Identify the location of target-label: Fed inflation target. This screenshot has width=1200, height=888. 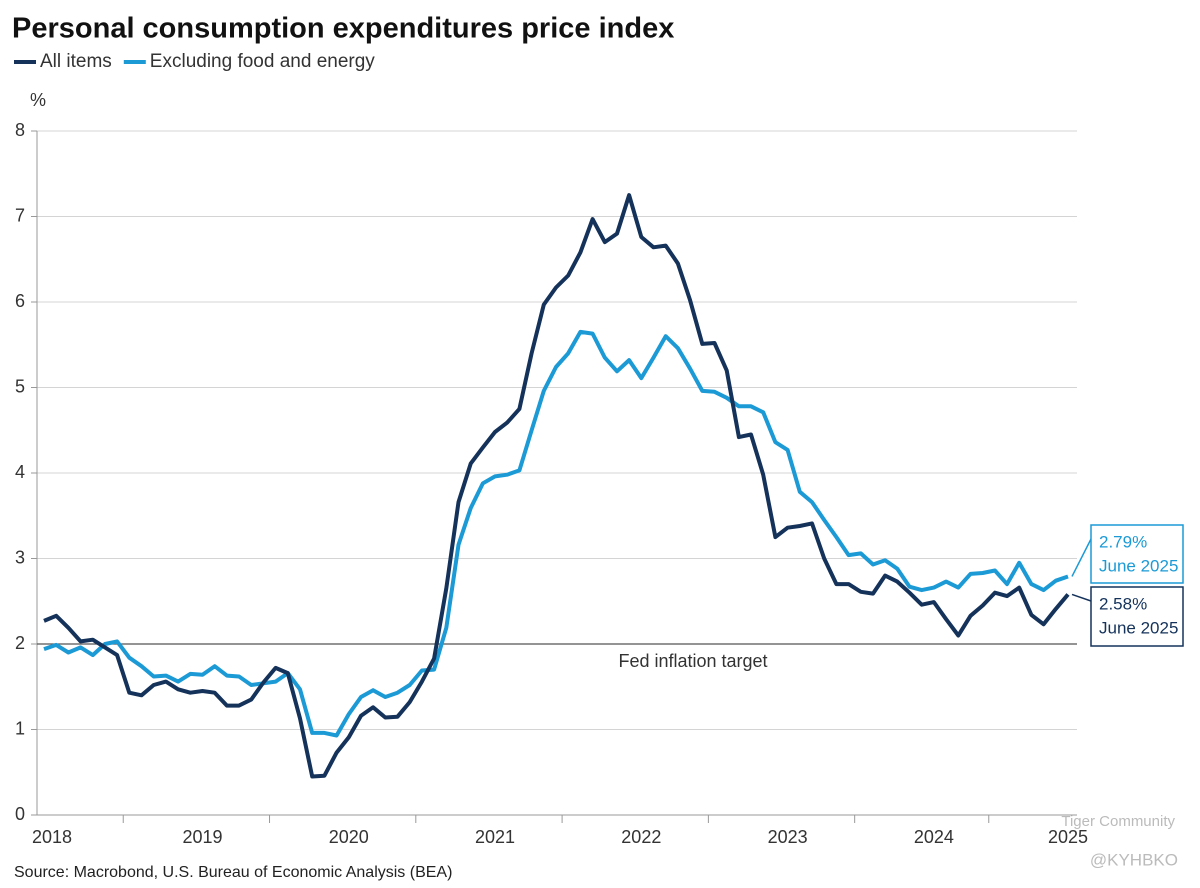
(692, 661).